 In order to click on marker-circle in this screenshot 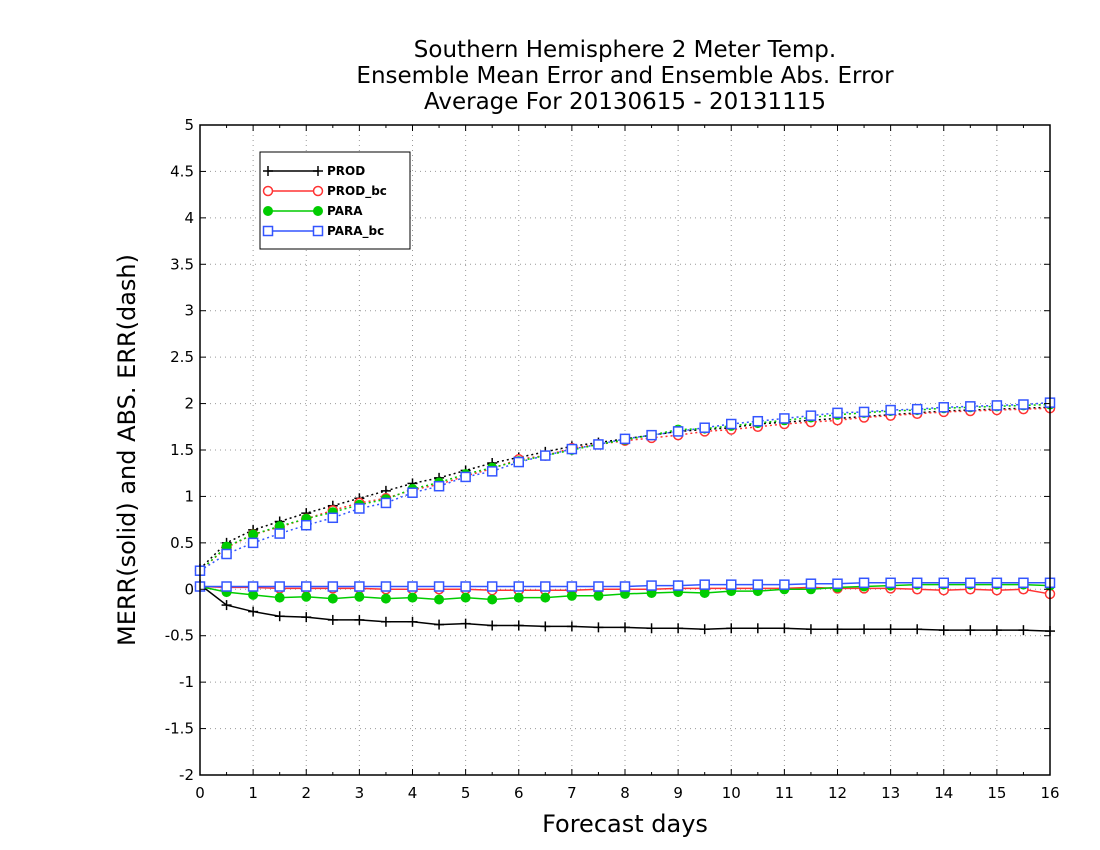, I will do `click(268, 191)`.